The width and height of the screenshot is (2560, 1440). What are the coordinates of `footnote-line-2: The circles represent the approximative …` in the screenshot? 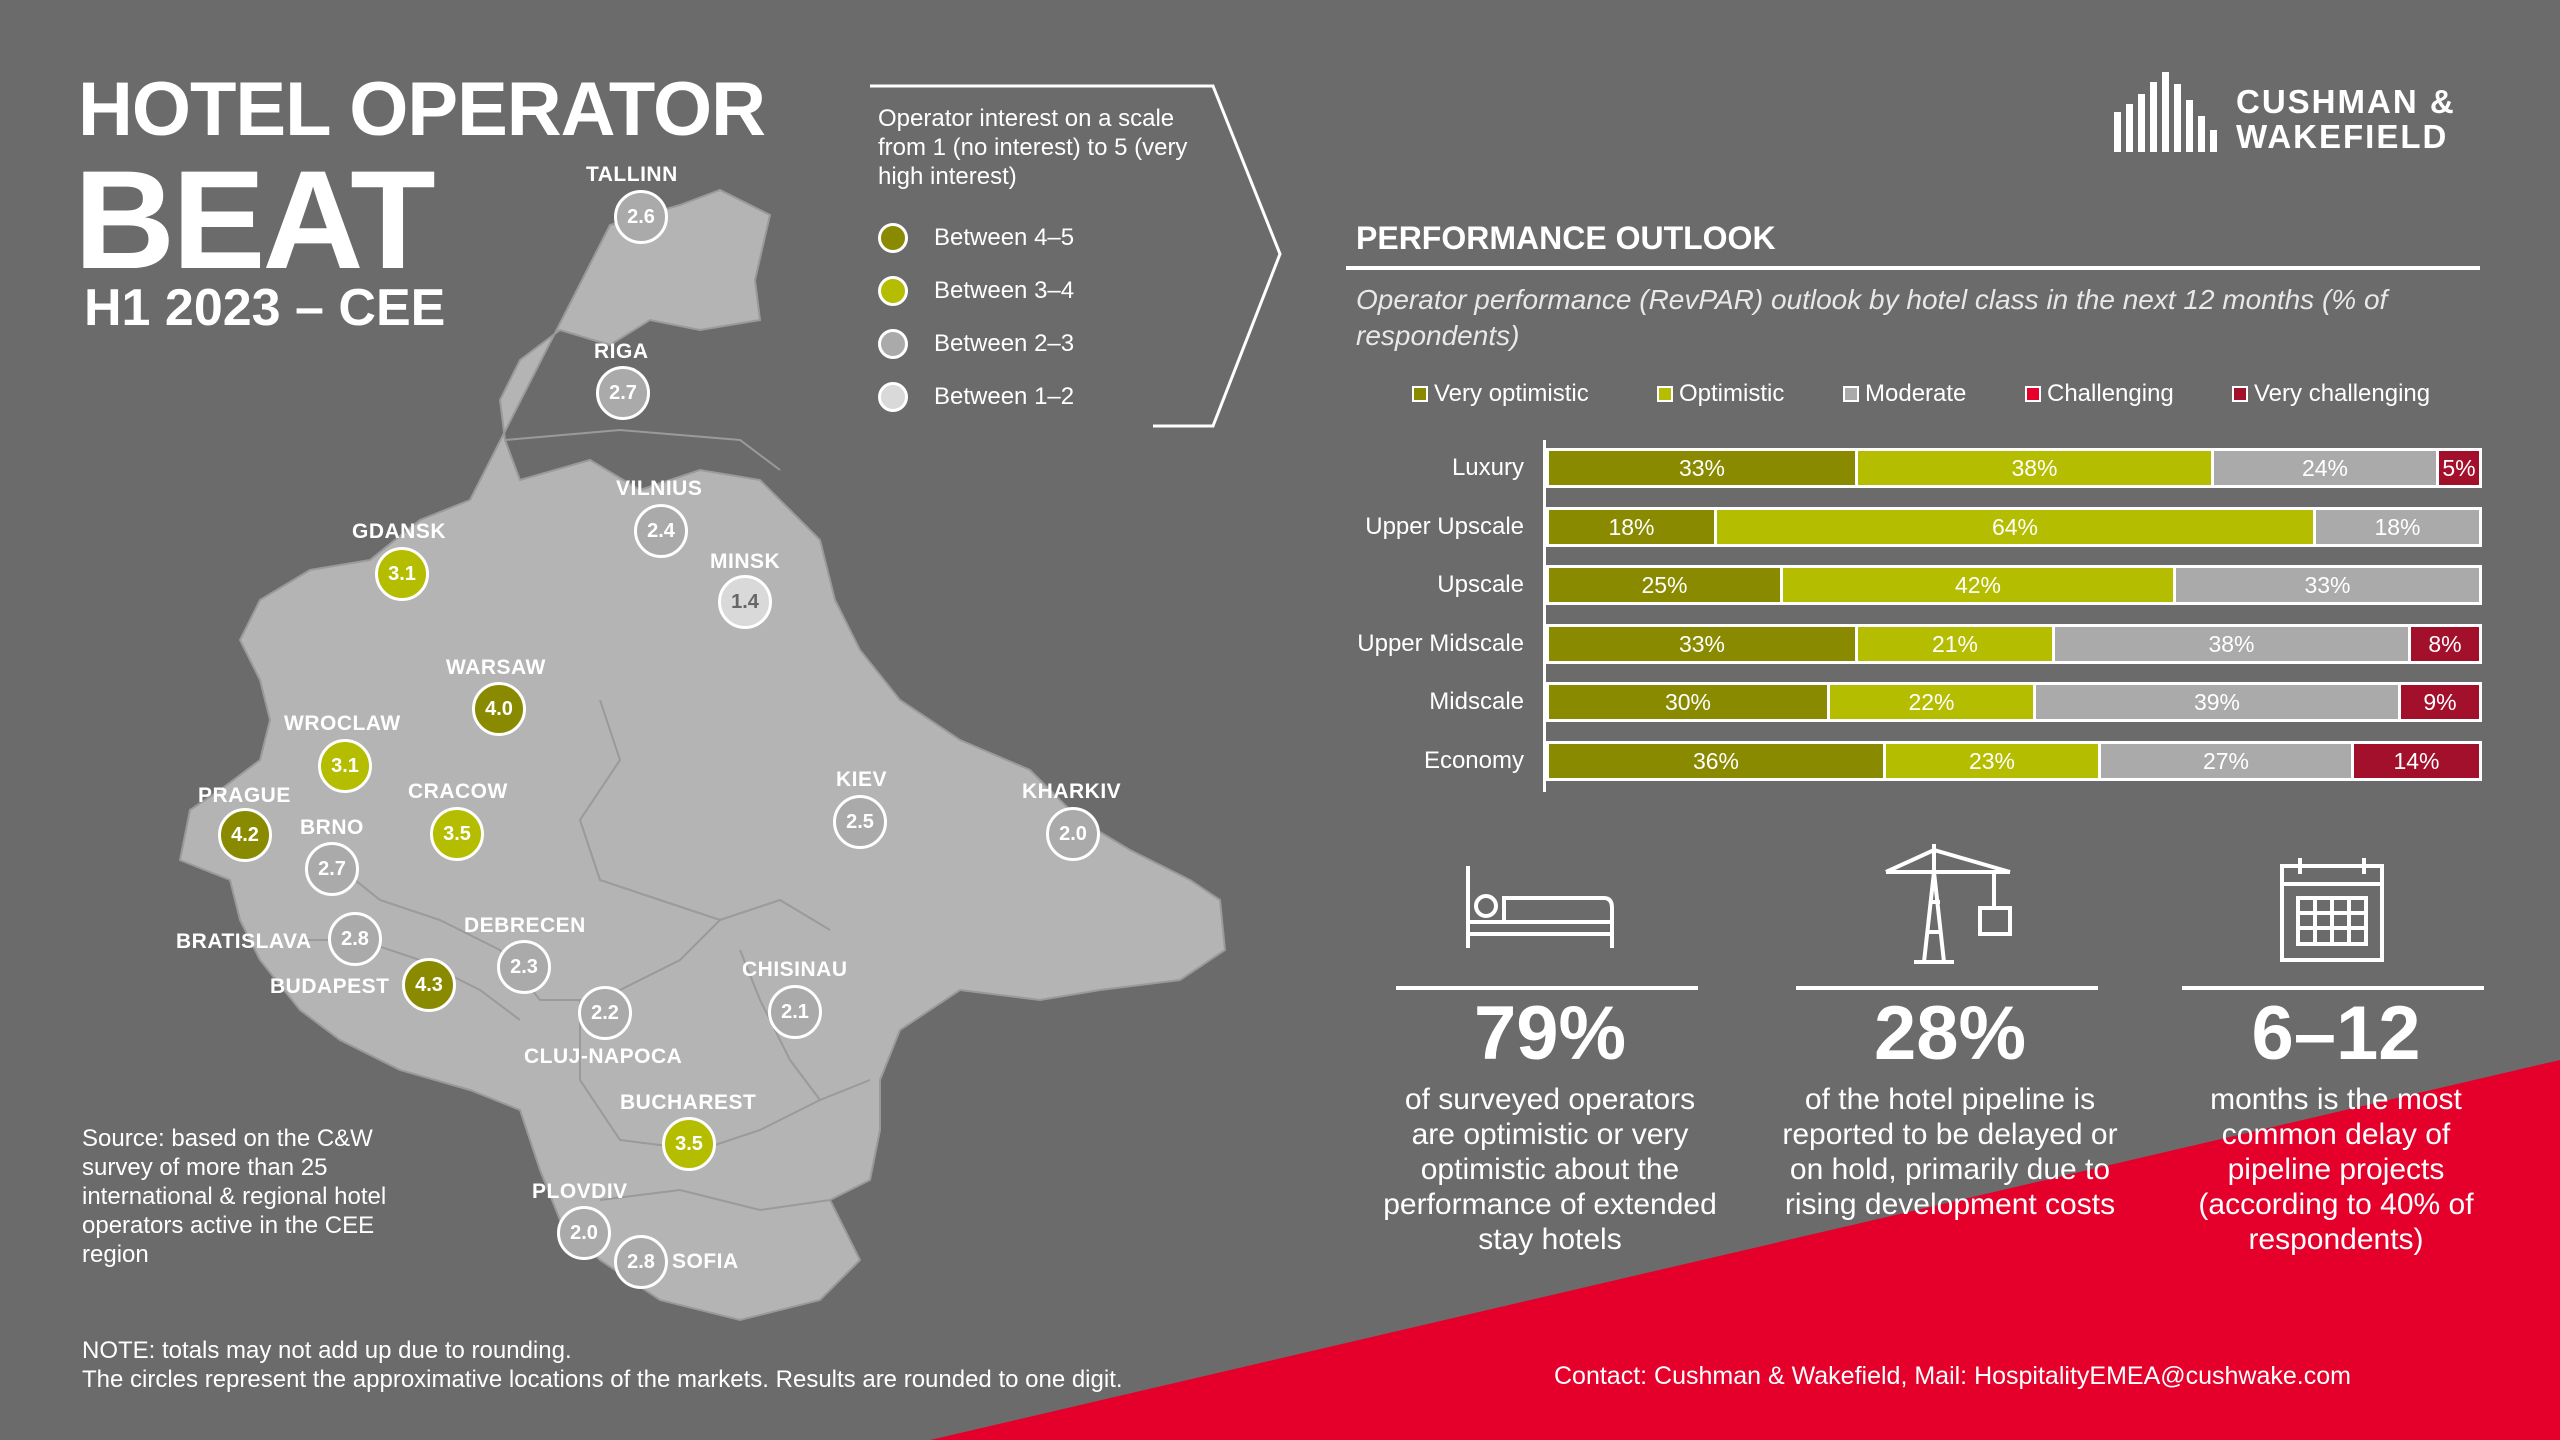 It's located at (602, 1379).